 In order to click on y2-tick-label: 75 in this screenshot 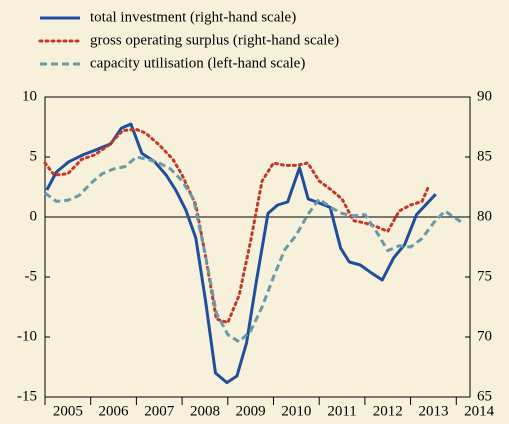, I will do `click(484, 276)`.